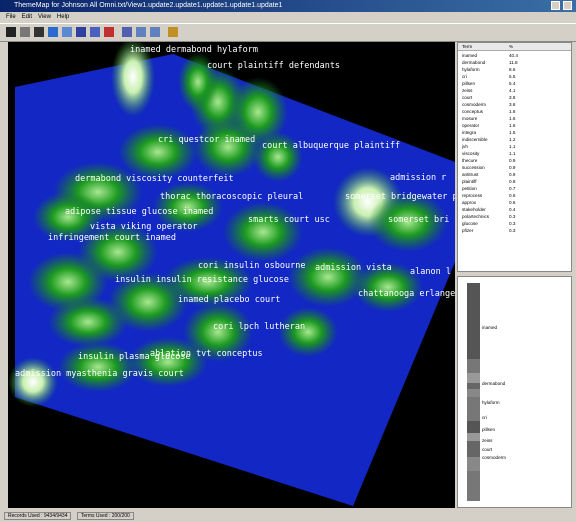 This screenshot has height=522, width=576. Describe the element at coordinates (206, 140) in the screenshot. I see `map-label: cri questcor inamed` at that location.